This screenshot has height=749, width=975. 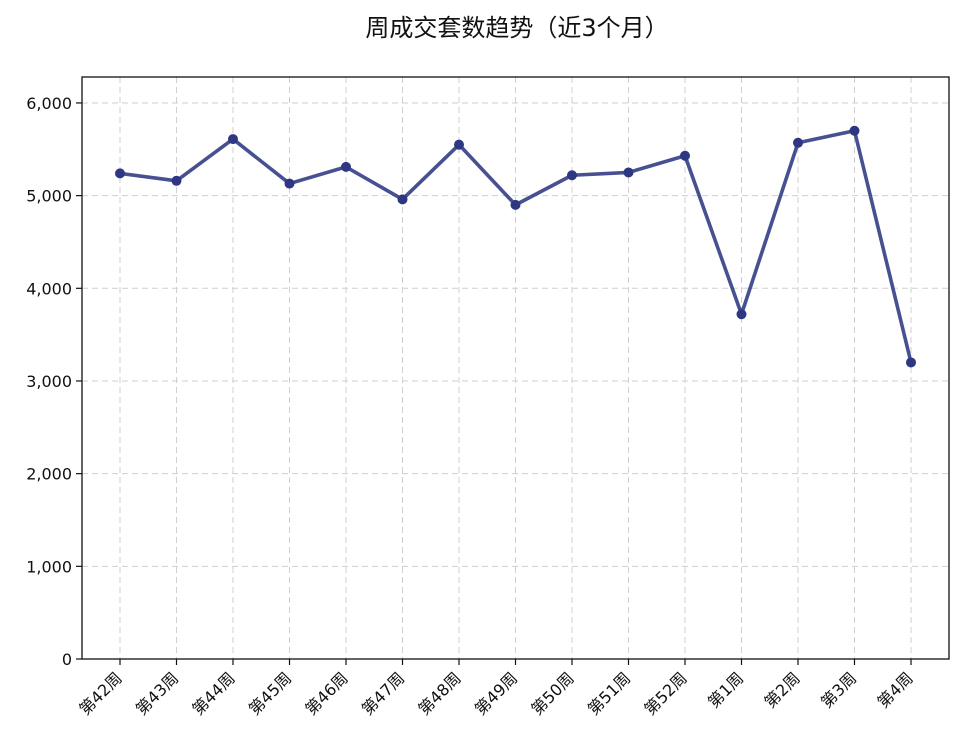 What do you see at coordinates (49, 196) in the screenshot?
I see `y-tick-label: 5,000` at bounding box center [49, 196].